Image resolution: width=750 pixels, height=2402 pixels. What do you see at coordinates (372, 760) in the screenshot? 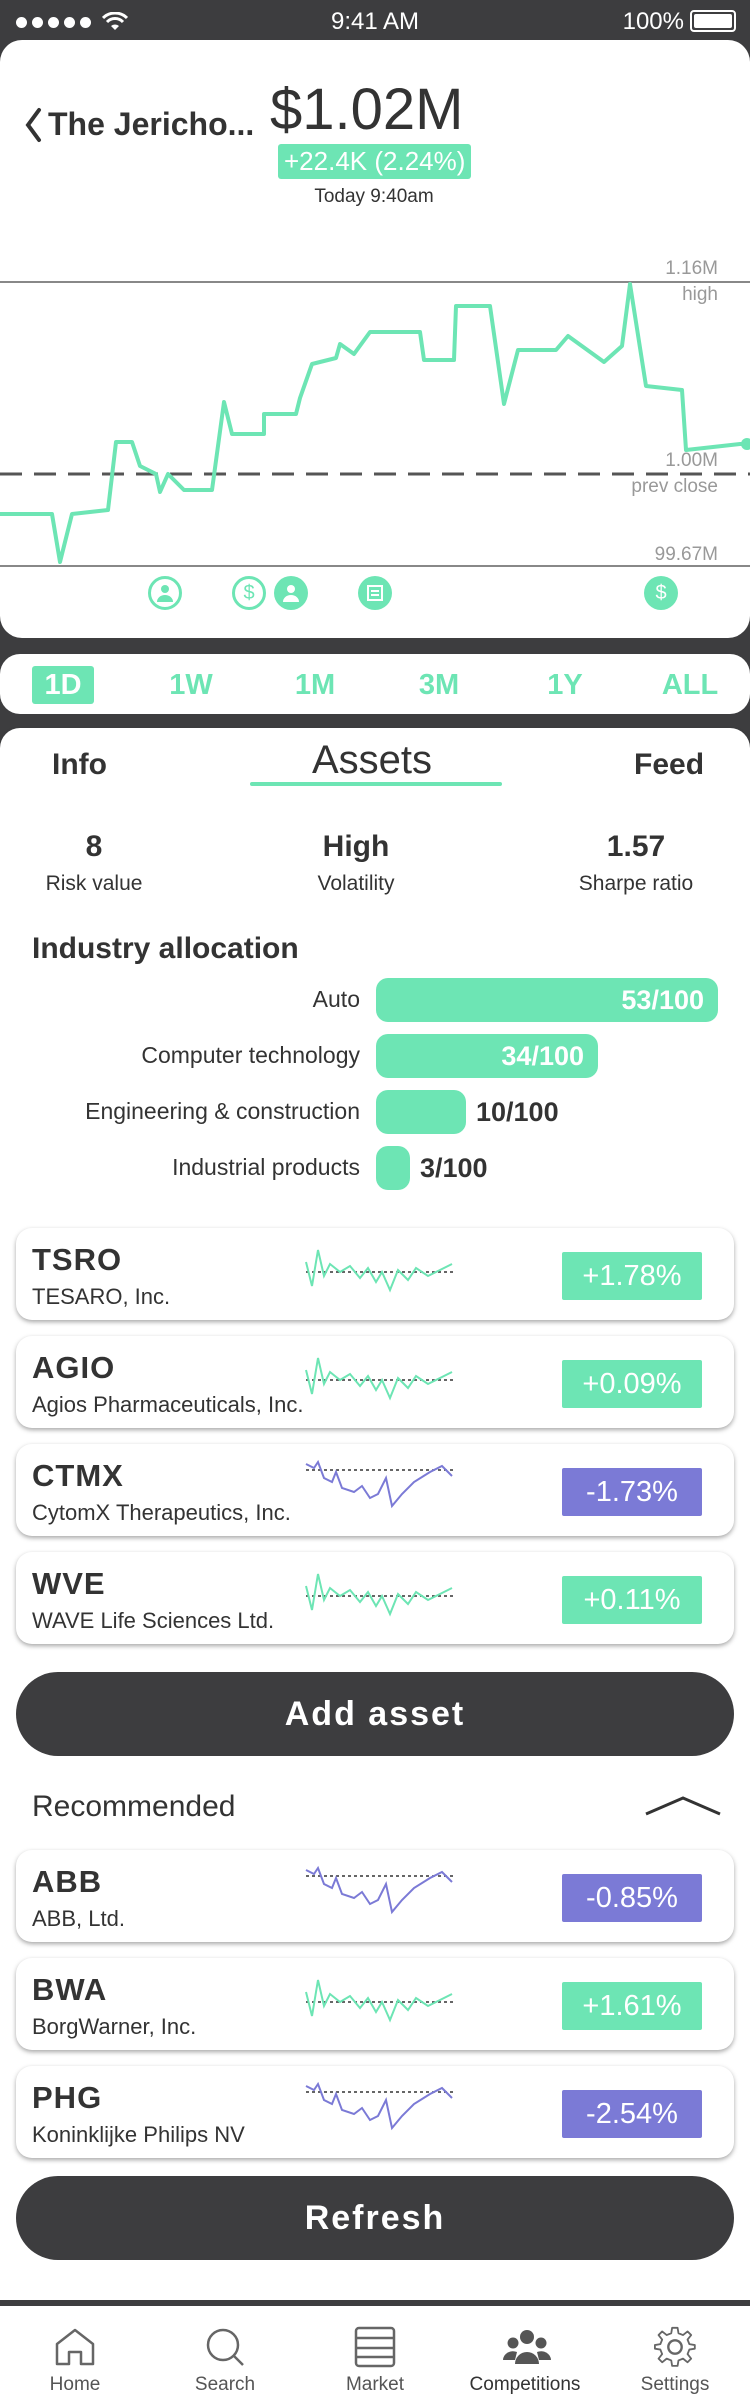
I see `tab-assets: Assets` at bounding box center [372, 760].